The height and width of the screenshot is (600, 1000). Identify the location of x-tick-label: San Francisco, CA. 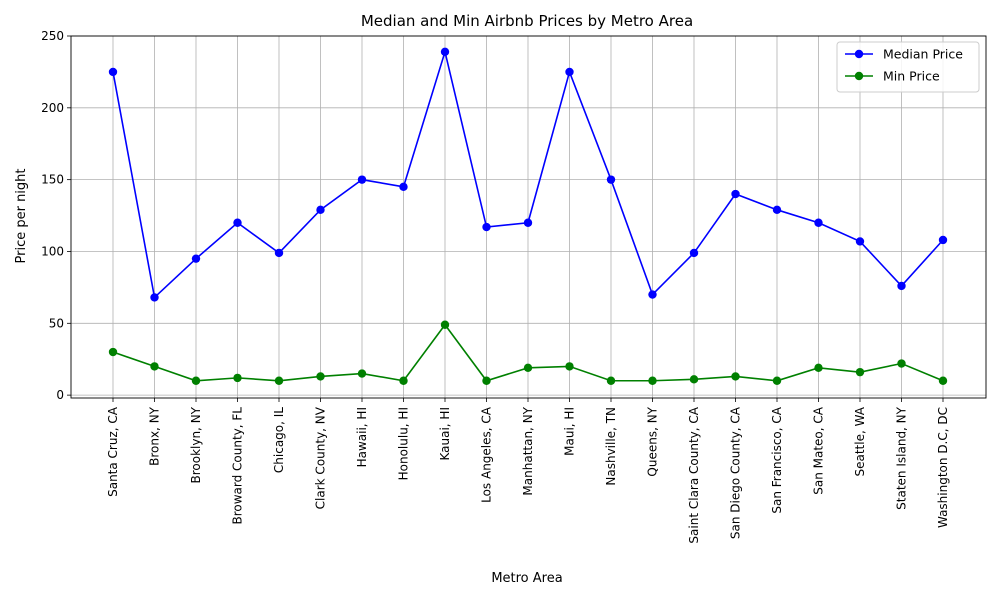
(777, 459).